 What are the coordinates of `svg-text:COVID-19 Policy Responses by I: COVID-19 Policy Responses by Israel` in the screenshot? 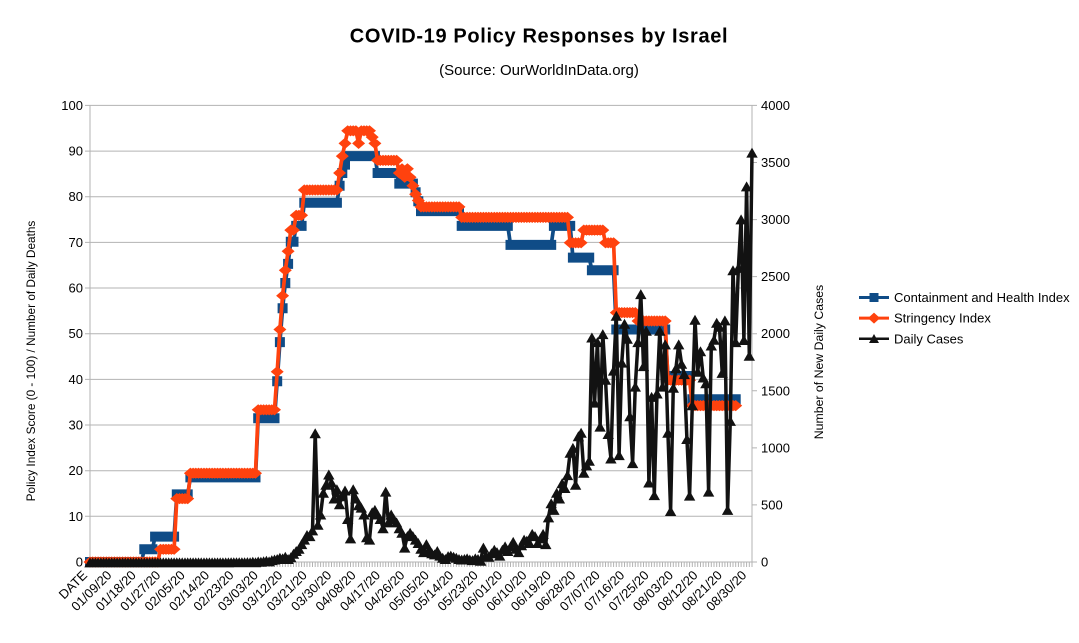 It's located at (539, 37).